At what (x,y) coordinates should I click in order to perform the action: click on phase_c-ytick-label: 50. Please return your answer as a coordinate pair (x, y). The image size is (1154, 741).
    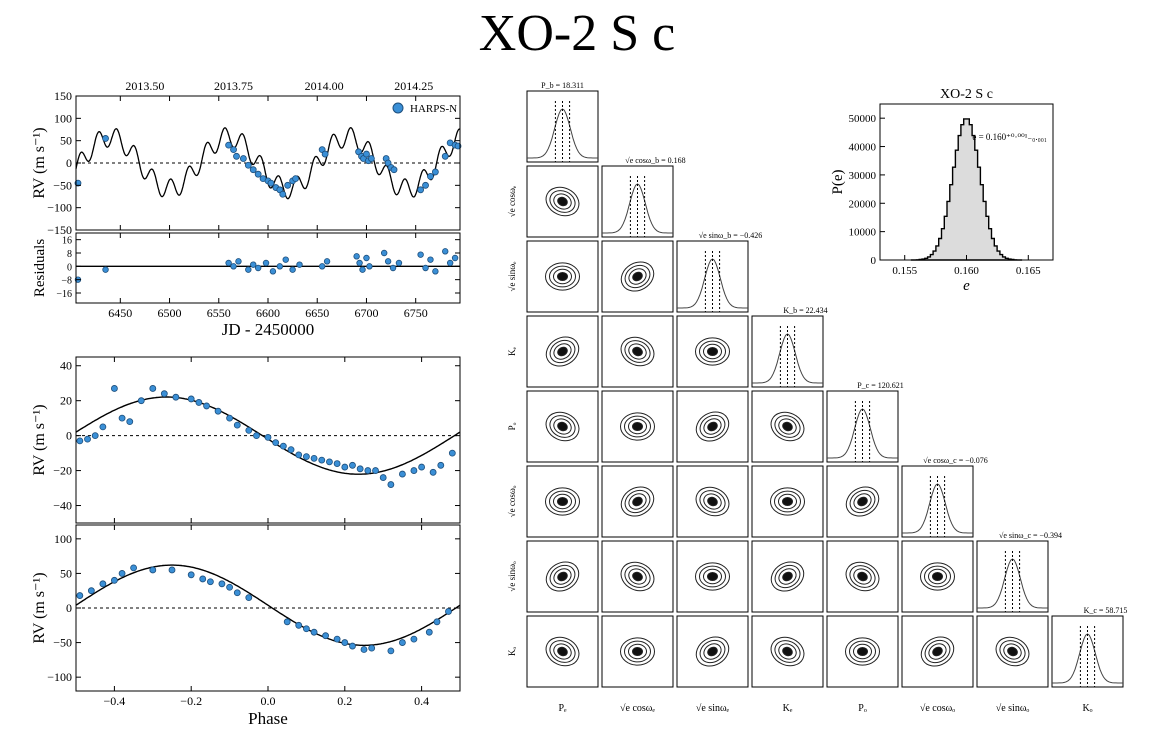
    Looking at the image, I should click on (66, 573).